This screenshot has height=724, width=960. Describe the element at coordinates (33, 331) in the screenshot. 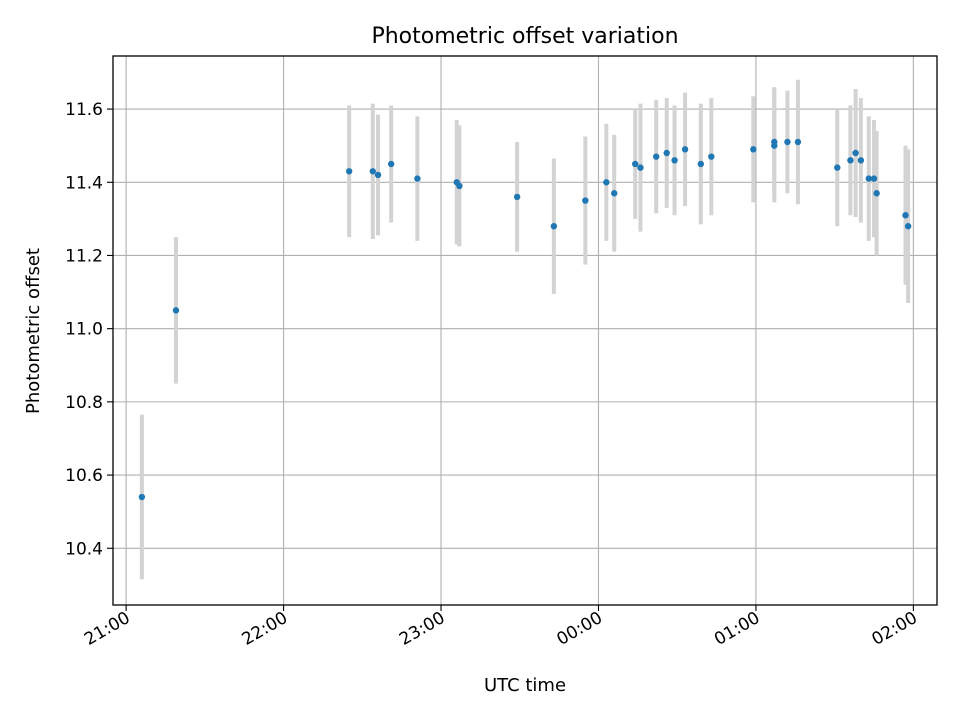

I see `y-axis-label: Photometric offset` at that location.